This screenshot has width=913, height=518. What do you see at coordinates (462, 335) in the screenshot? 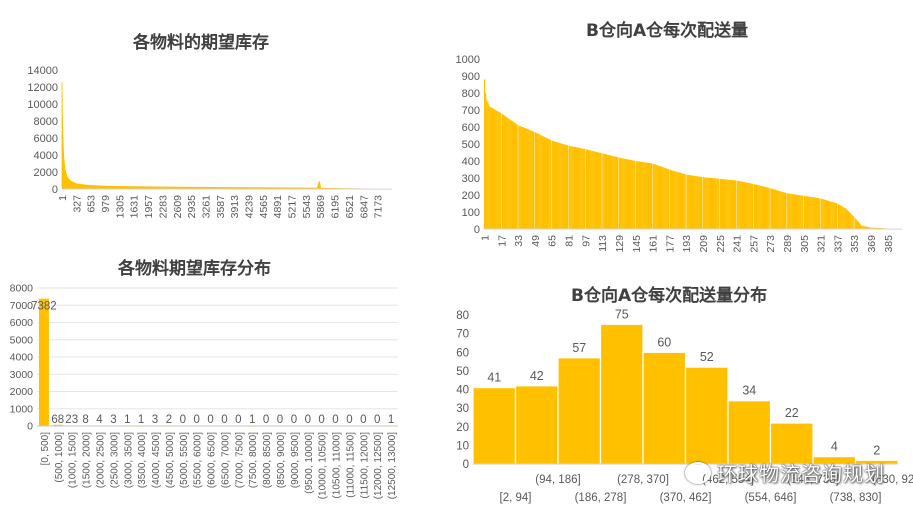
I see `y-tick-label: 70` at bounding box center [462, 335].